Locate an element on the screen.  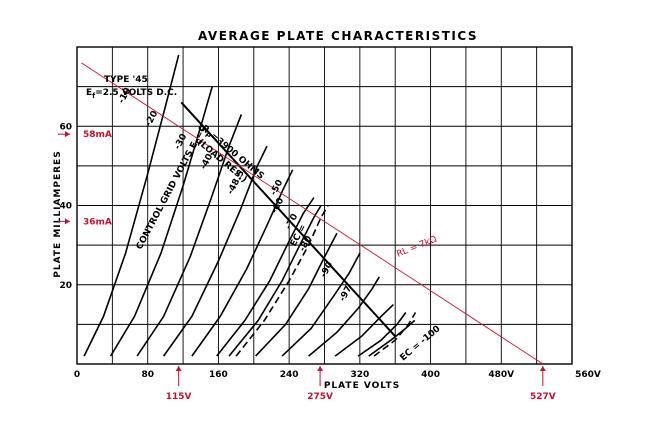
x-tick-label: 320 is located at coordinates (359, 375).